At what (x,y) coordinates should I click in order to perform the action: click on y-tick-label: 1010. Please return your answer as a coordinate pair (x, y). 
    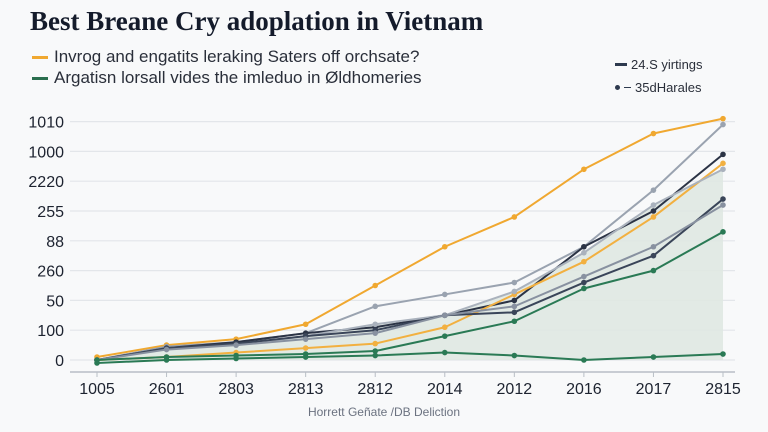
    Looking at the image, I should click on (46, 123).